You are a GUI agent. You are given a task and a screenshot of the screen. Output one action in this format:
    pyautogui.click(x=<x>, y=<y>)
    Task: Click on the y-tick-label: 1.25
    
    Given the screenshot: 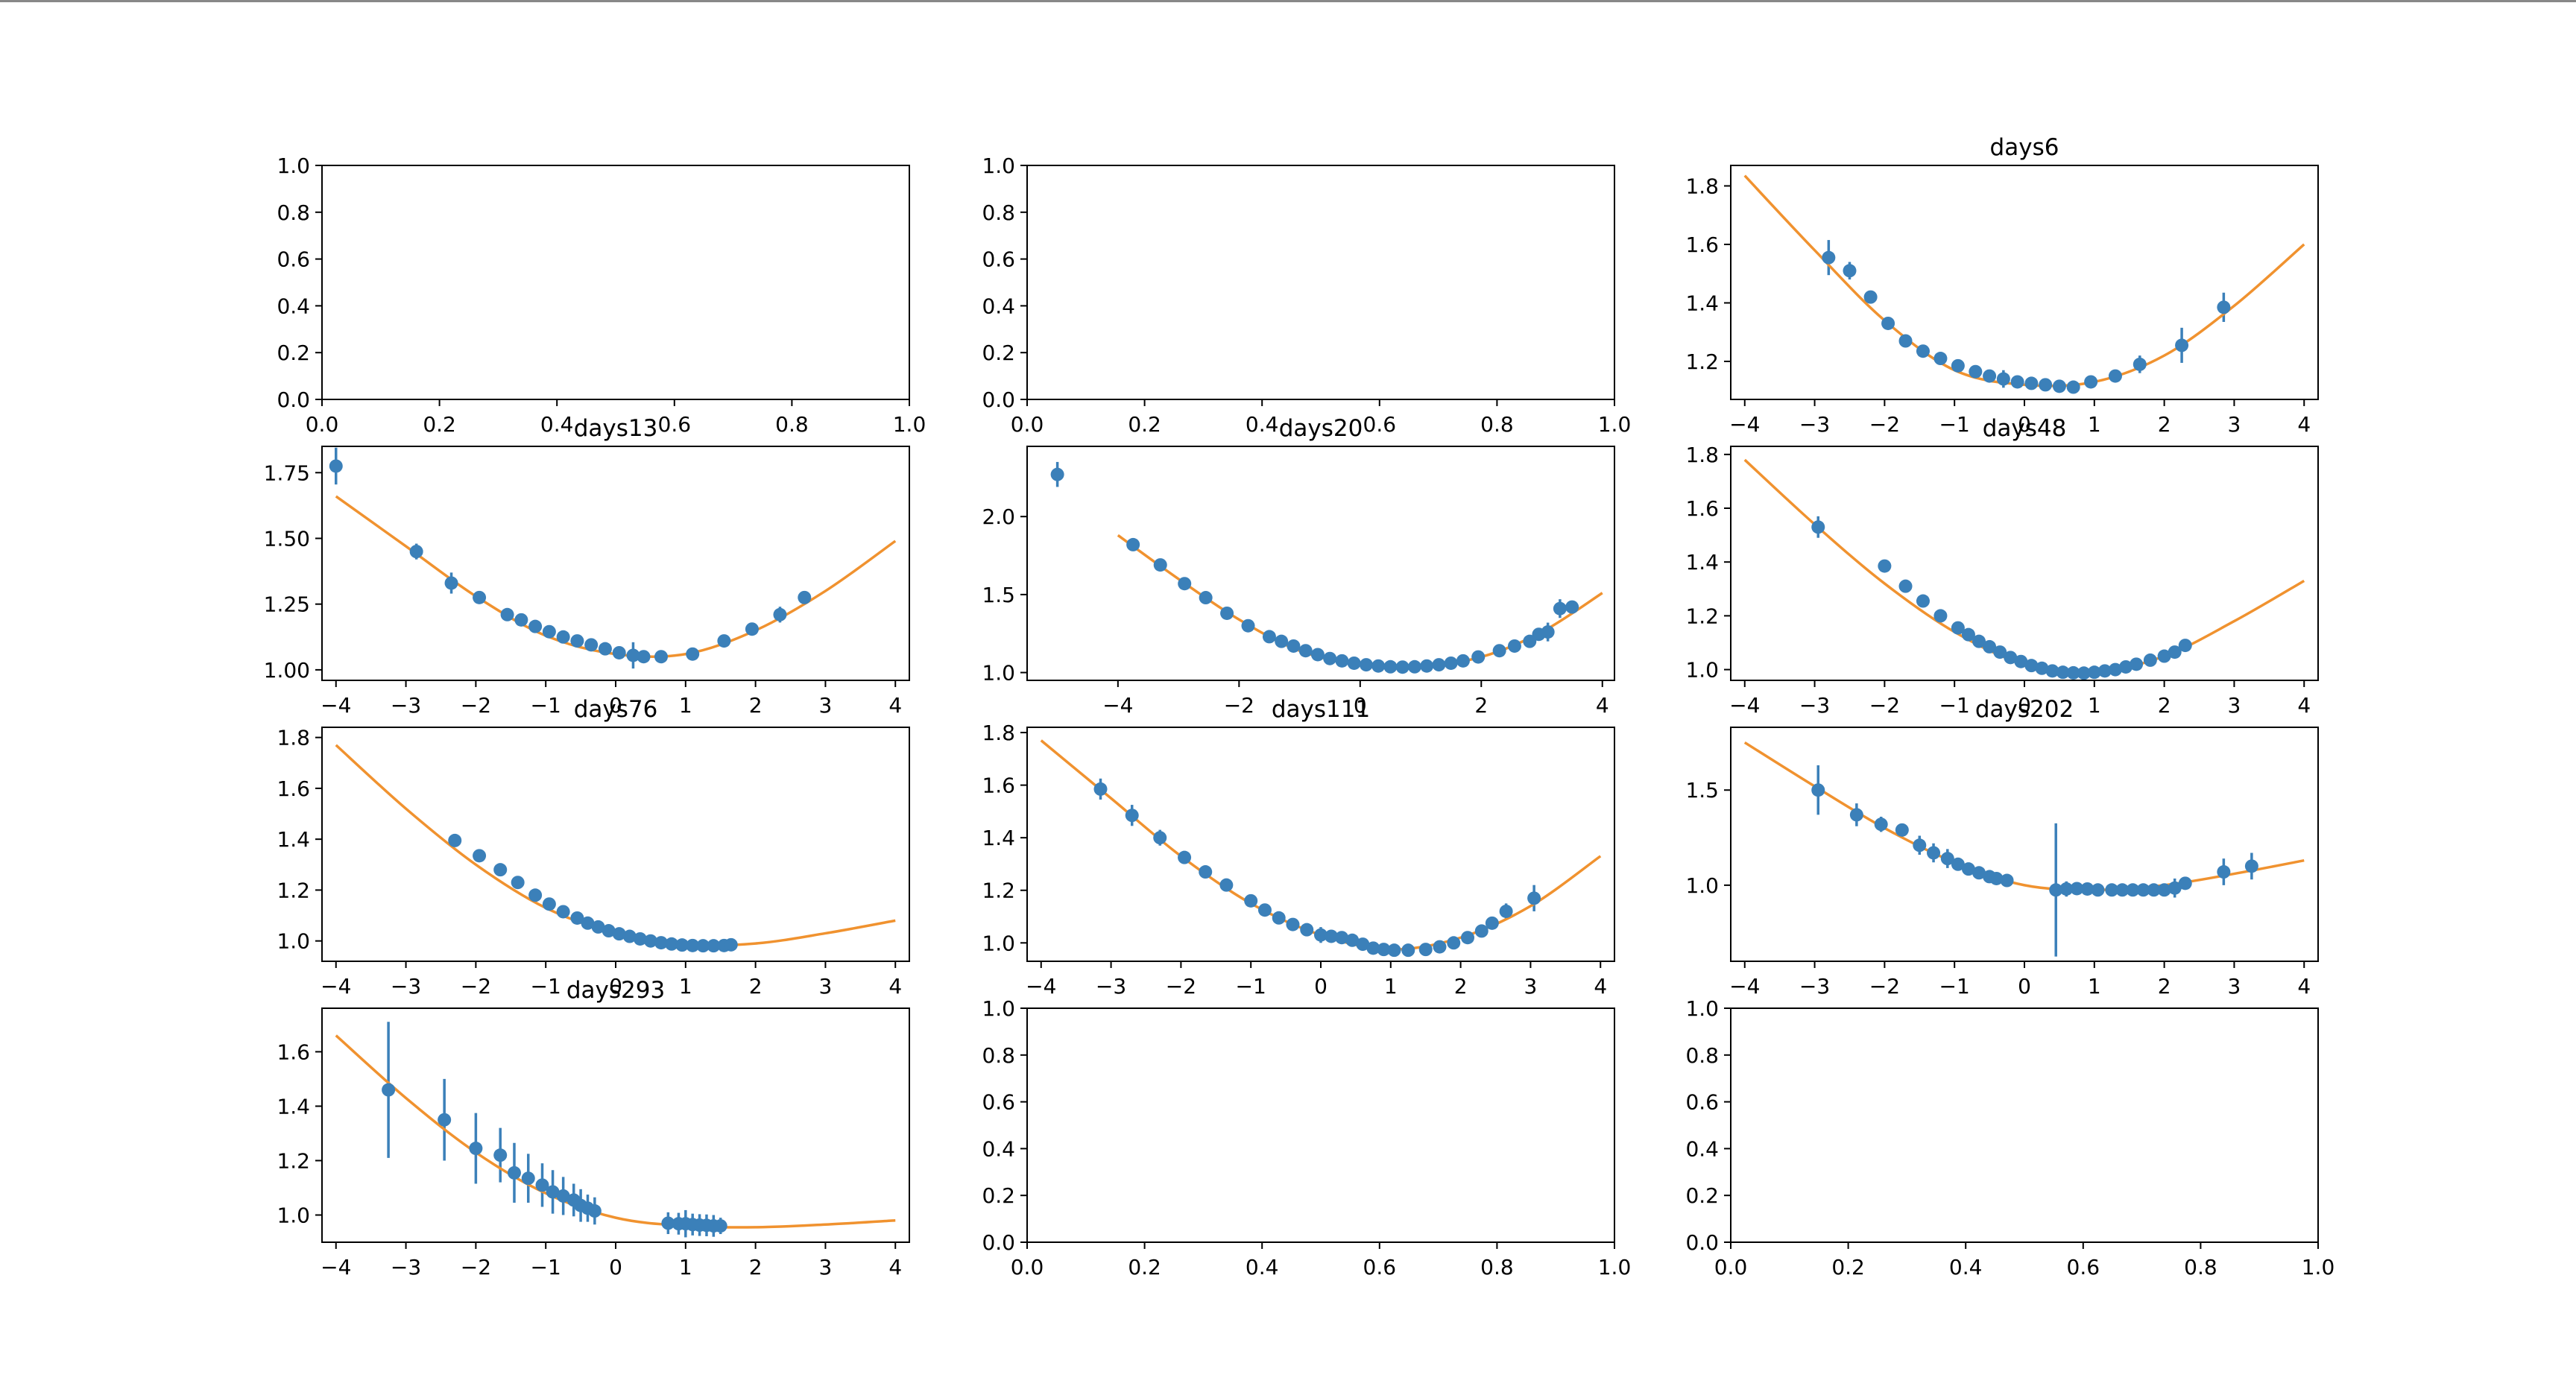 What is the action you would take?
    pyautogui.click(x=287, y=604)
    